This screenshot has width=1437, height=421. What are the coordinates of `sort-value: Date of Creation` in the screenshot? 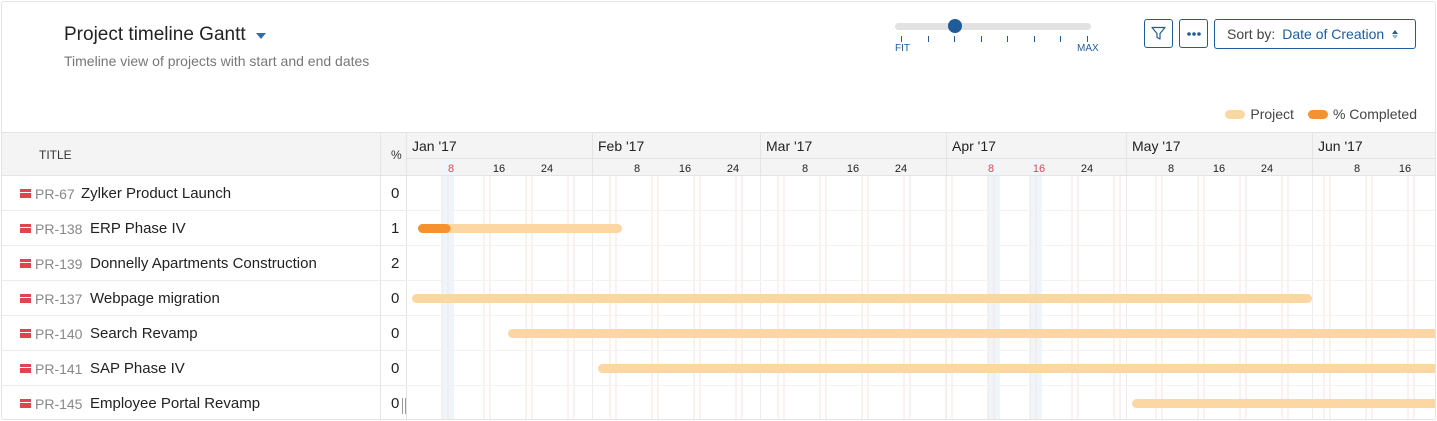 It's located at (1333, 34).